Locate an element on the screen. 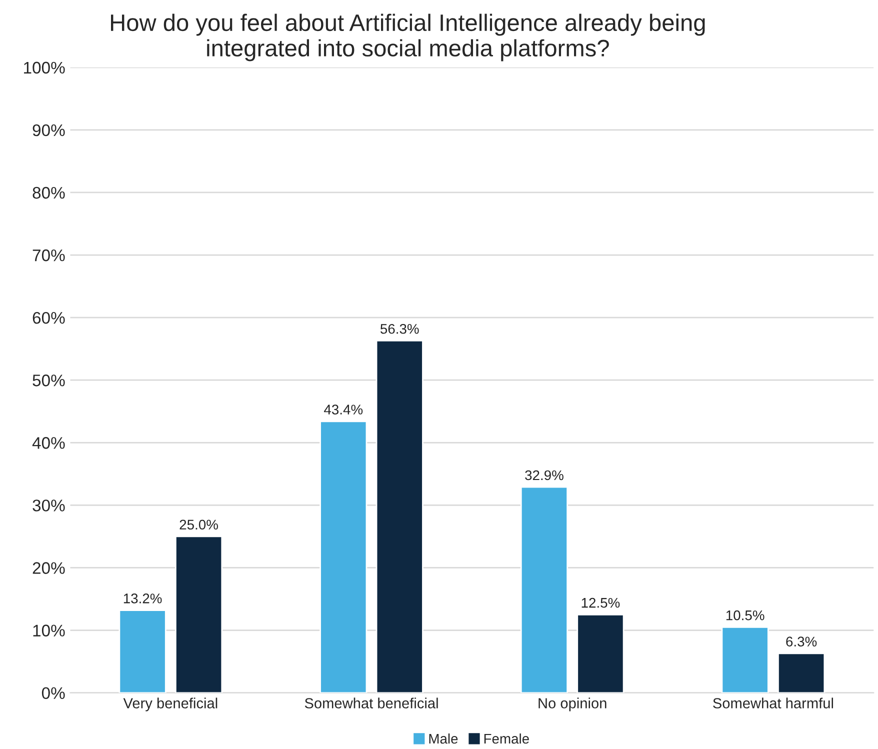  data-label: 25.0% is located at coordinates (199, 525).